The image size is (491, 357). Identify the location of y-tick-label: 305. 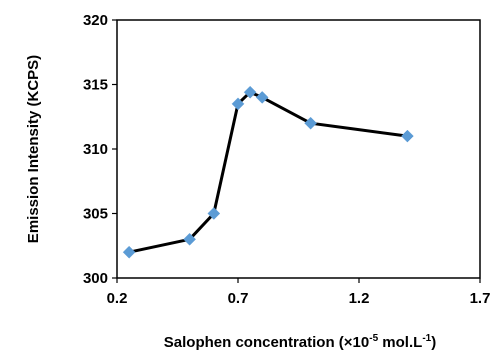
(95, 214).